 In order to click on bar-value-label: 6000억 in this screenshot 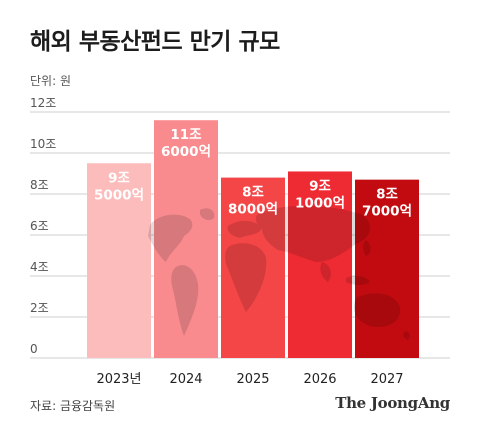, I will do `click(186, 152)`.